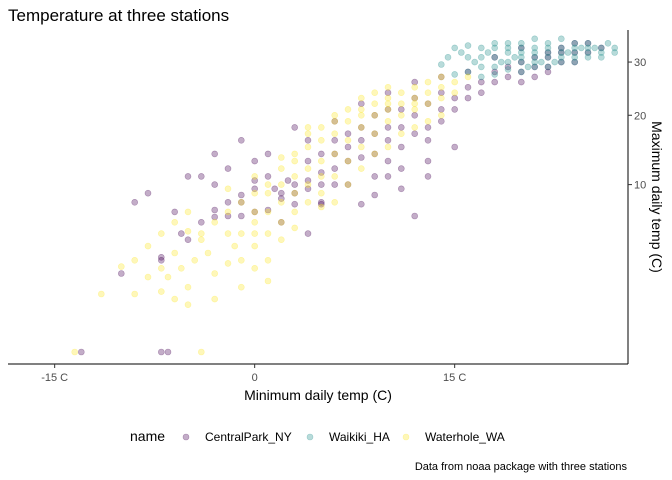 The height and width of the screenshot is (480, 672). I want to click on legend-label-Waterhole_WA: Waterhole_WA, so click(465, 437).